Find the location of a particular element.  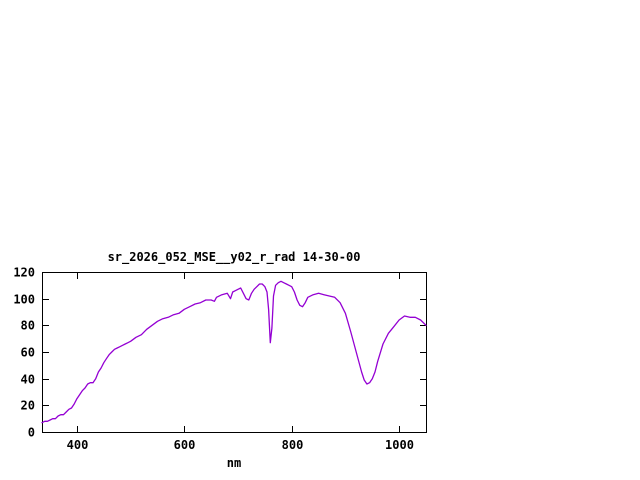

x-tick-label: 800 is located at coordinates (293, 445).